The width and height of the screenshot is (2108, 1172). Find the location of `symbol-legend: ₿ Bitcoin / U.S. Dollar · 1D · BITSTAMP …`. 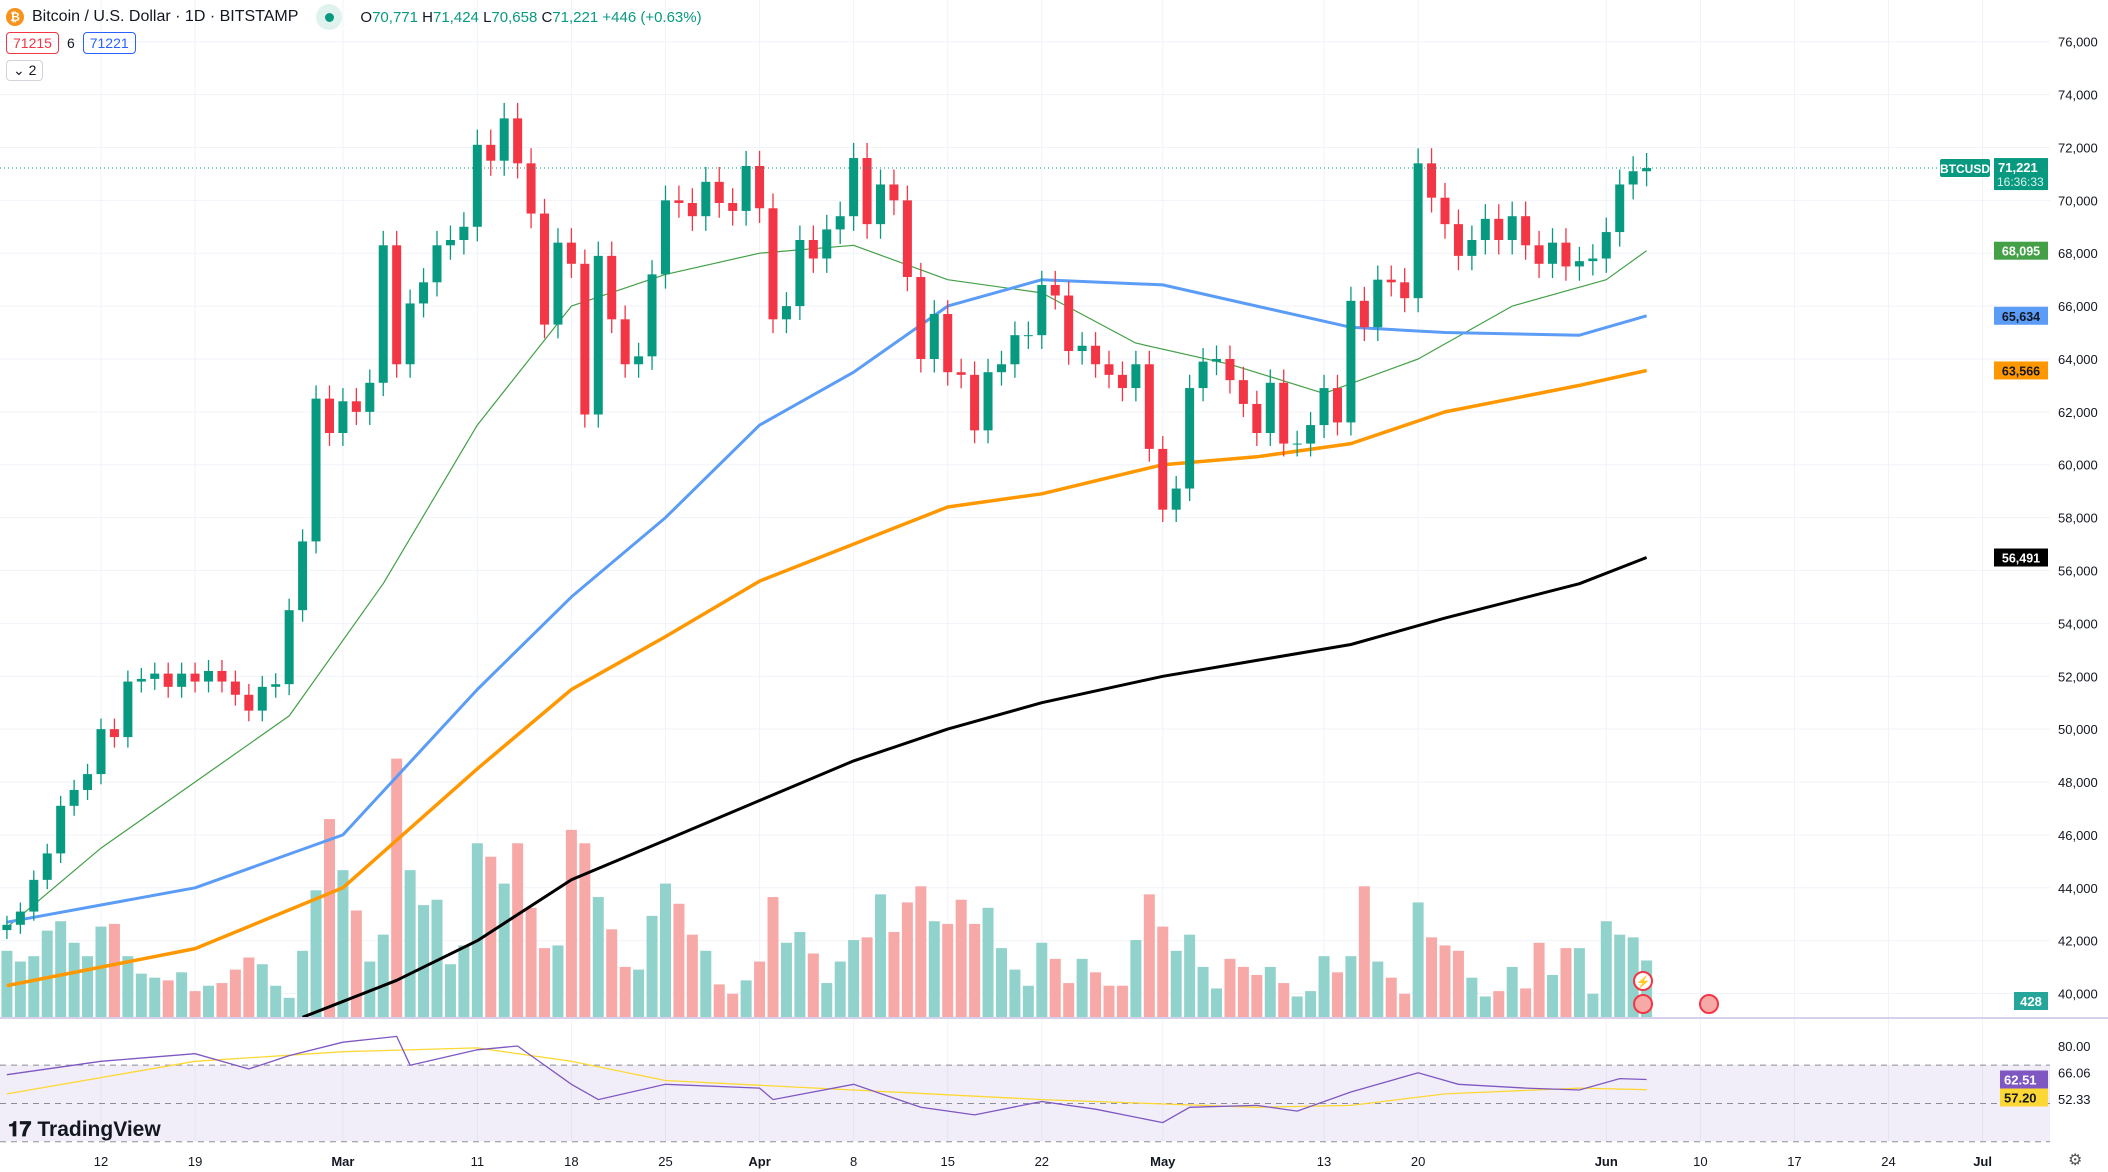

symbol-legend: ₿ Bitcoin / U.S. Dollar · 1D · BITSTAMP … is located at coordinates (354, 17).